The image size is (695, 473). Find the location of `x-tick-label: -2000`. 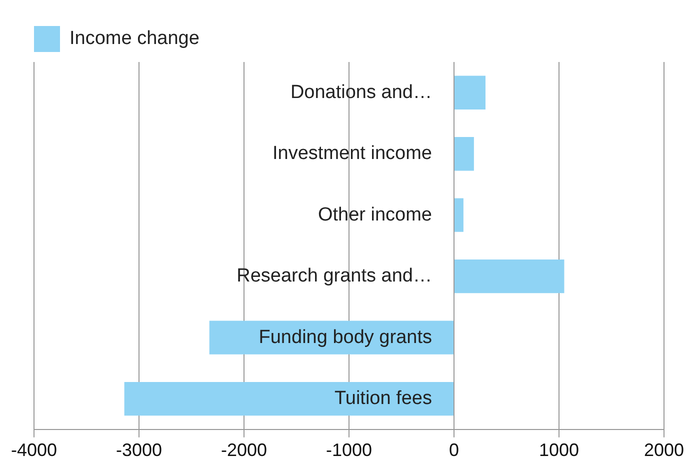

x-tick-label: -2000 is located at coordinates (244, 450).